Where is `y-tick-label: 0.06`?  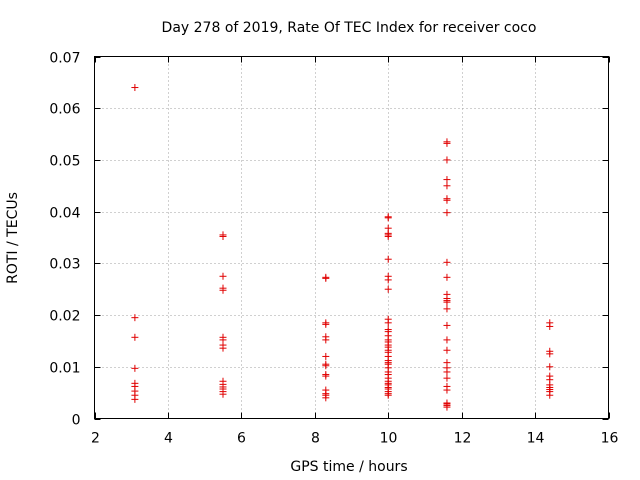
y-tick-label: 0.06 is located at coordinates (64, 110).